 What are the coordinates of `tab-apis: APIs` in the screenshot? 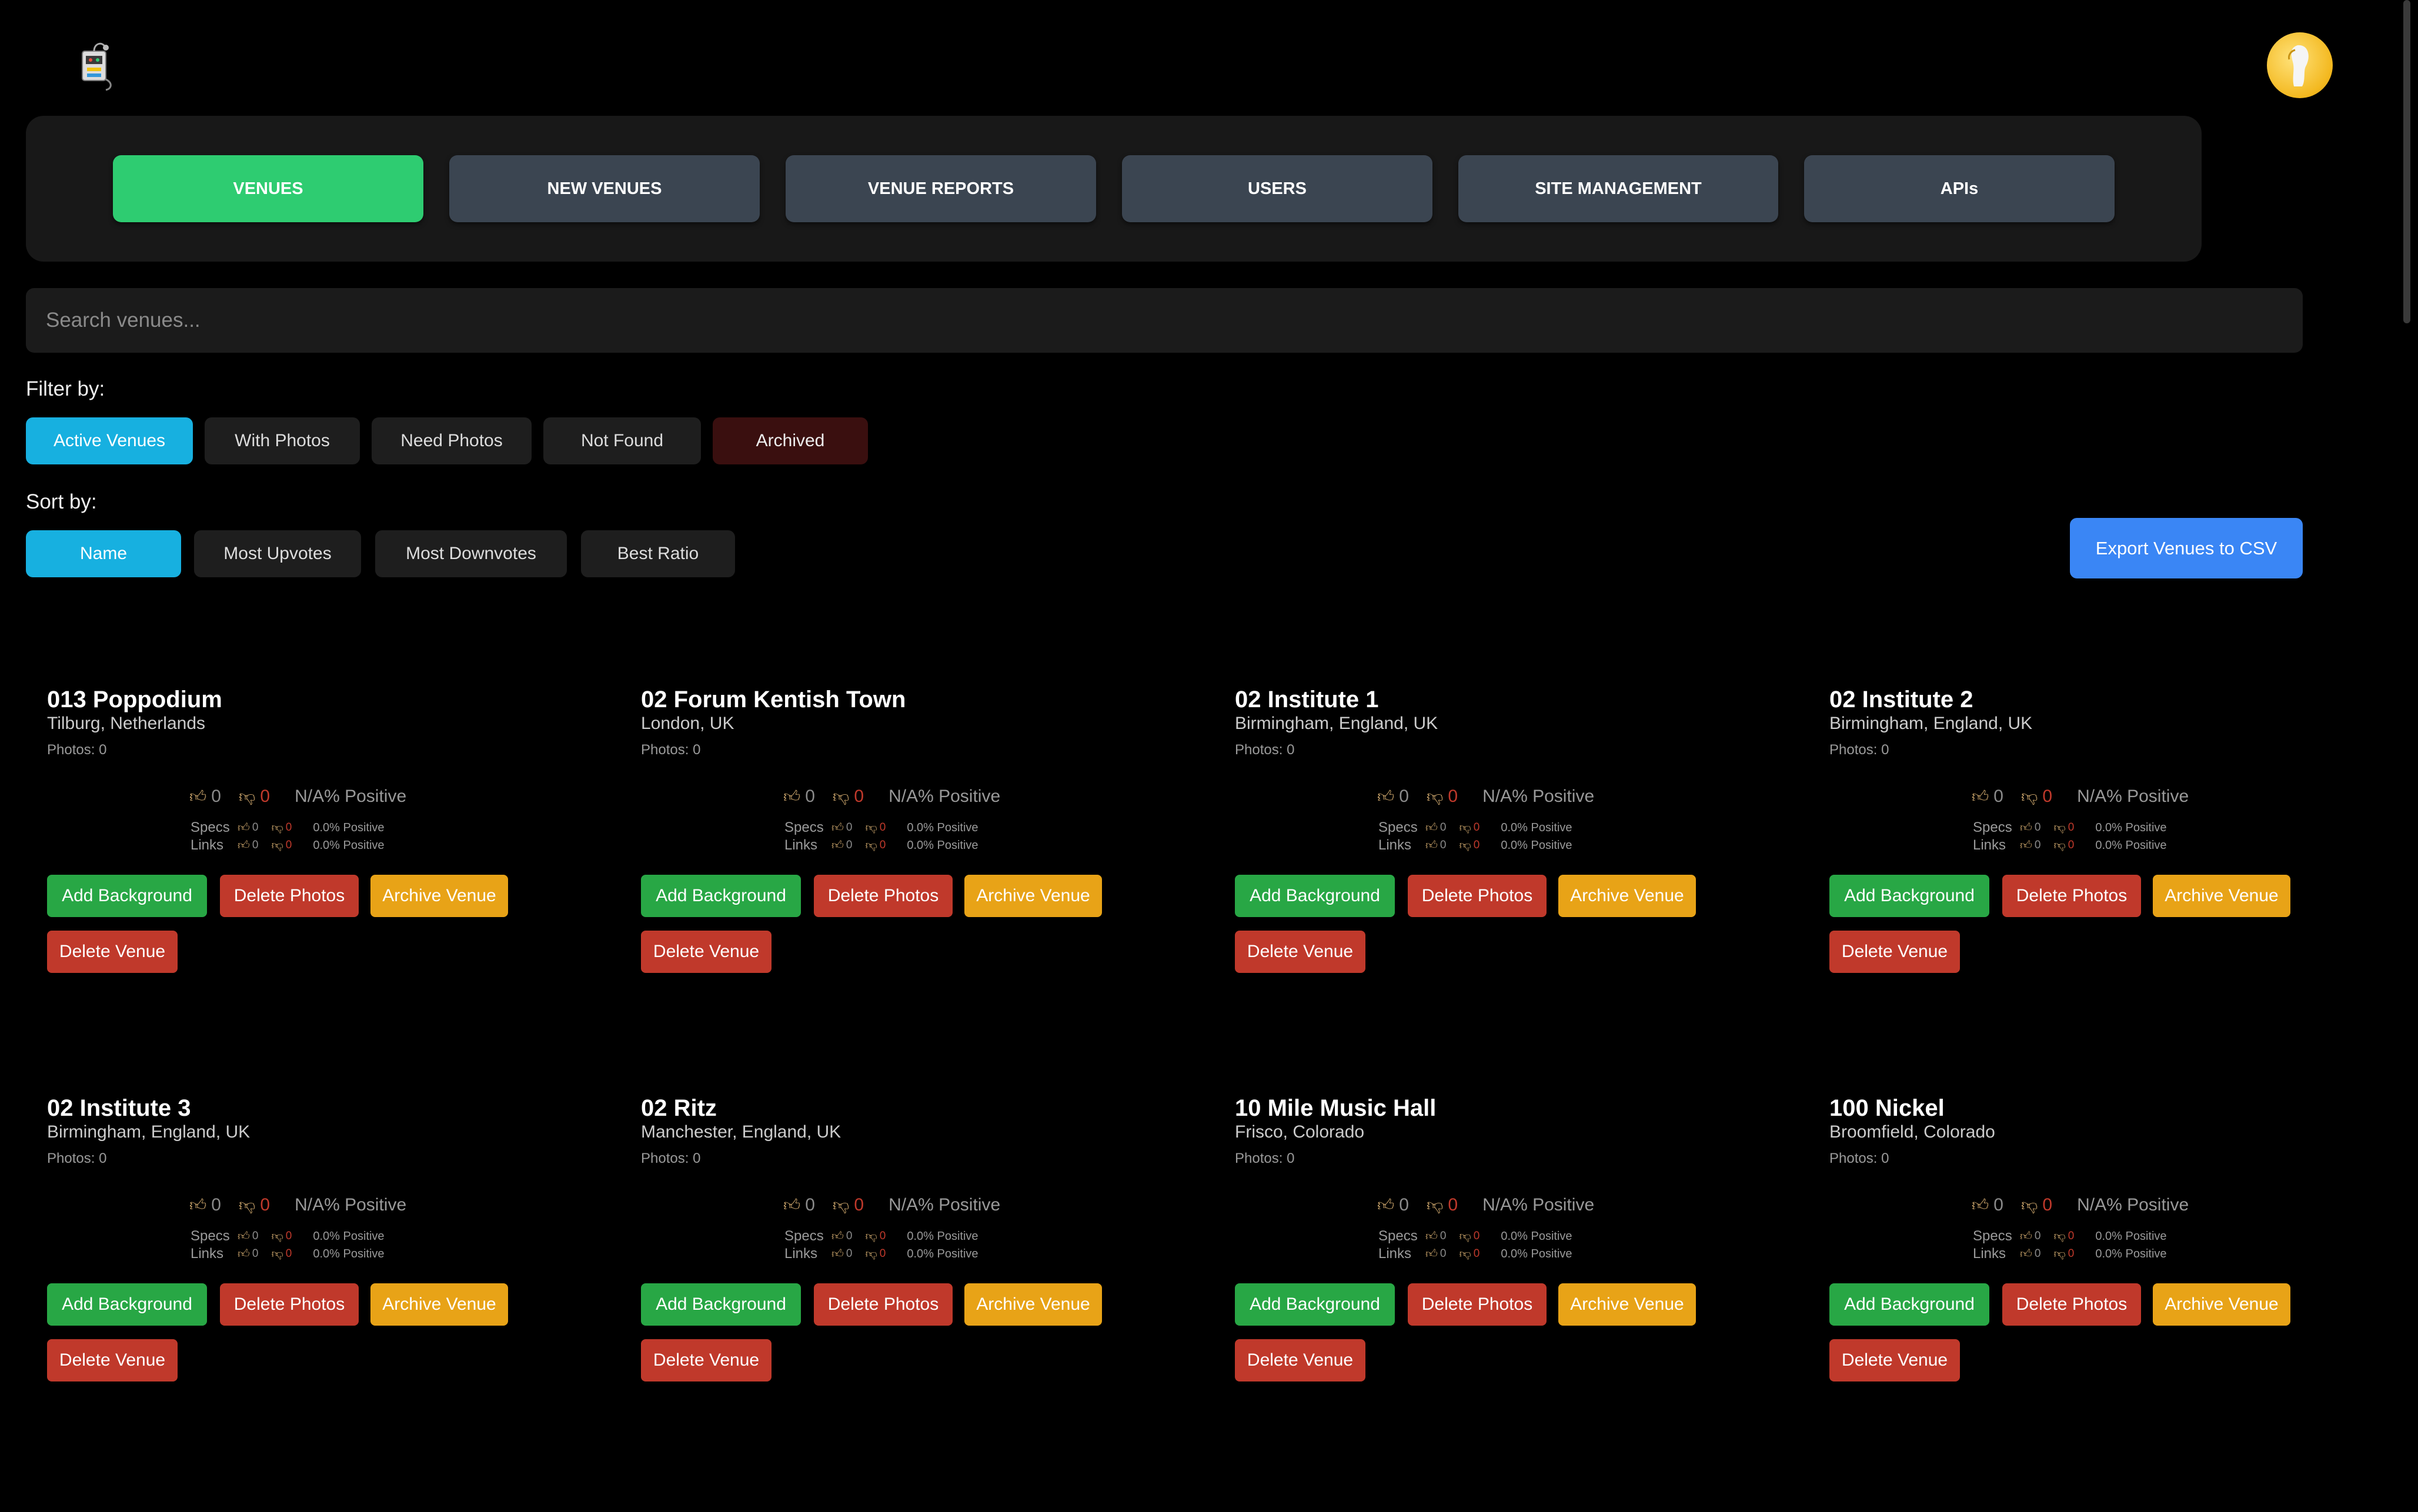 It's located at (1960, 189).